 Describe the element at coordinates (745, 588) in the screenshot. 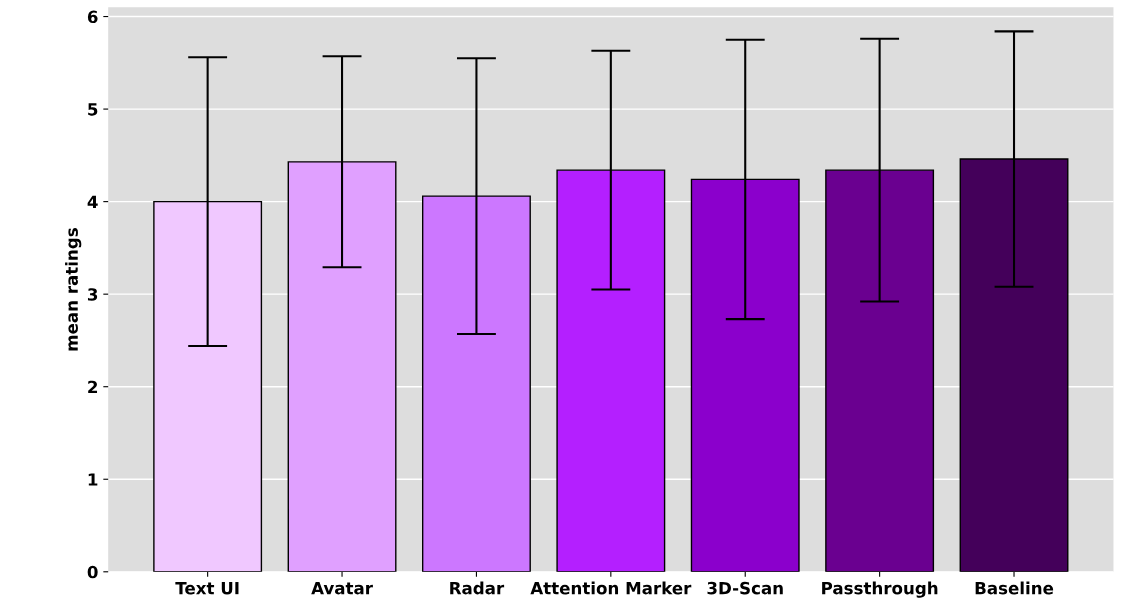

I see `x-tick-label: 3D-Scan` at that location.